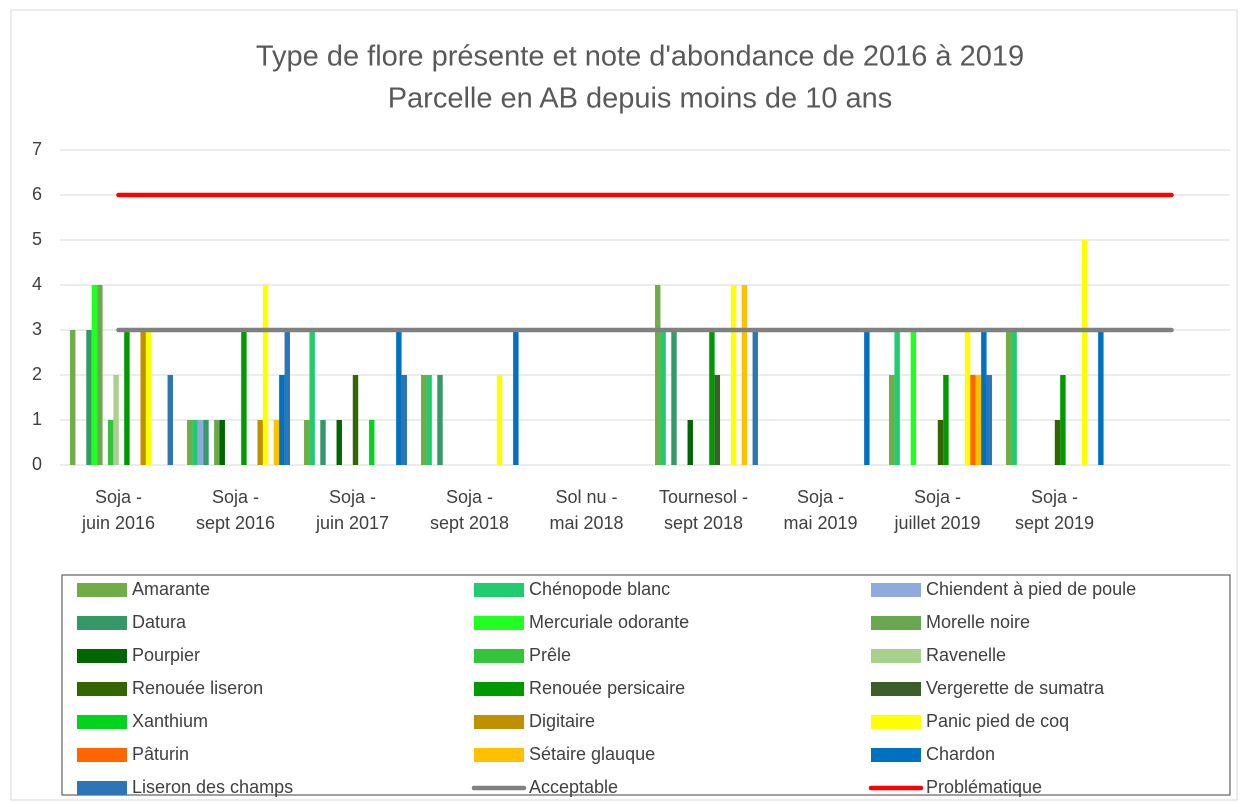 Image resolution: width=1248 pixels, height=803 pixels. I want to click on x-tick-label: Tournesol - sept 2018, so click(703, 510).